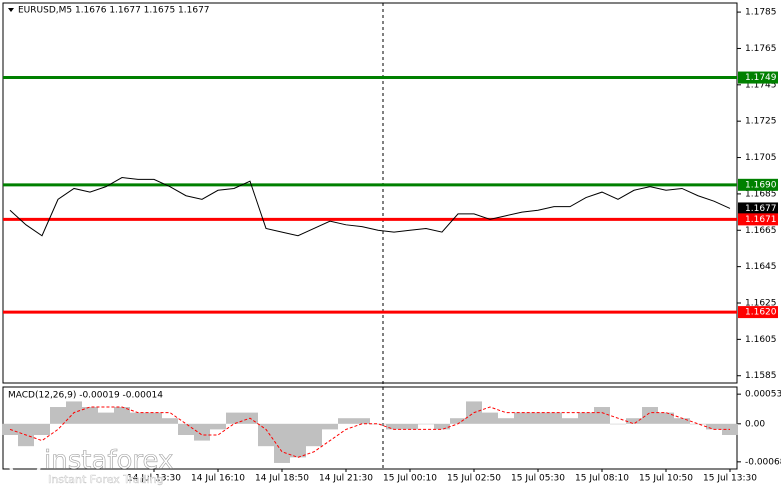 This screenshot has width=781, height=489. Describe the element at coordinates (602, 479) in the screenshot. I see `x-tick-label: 15 Jul 08:10` at that location.